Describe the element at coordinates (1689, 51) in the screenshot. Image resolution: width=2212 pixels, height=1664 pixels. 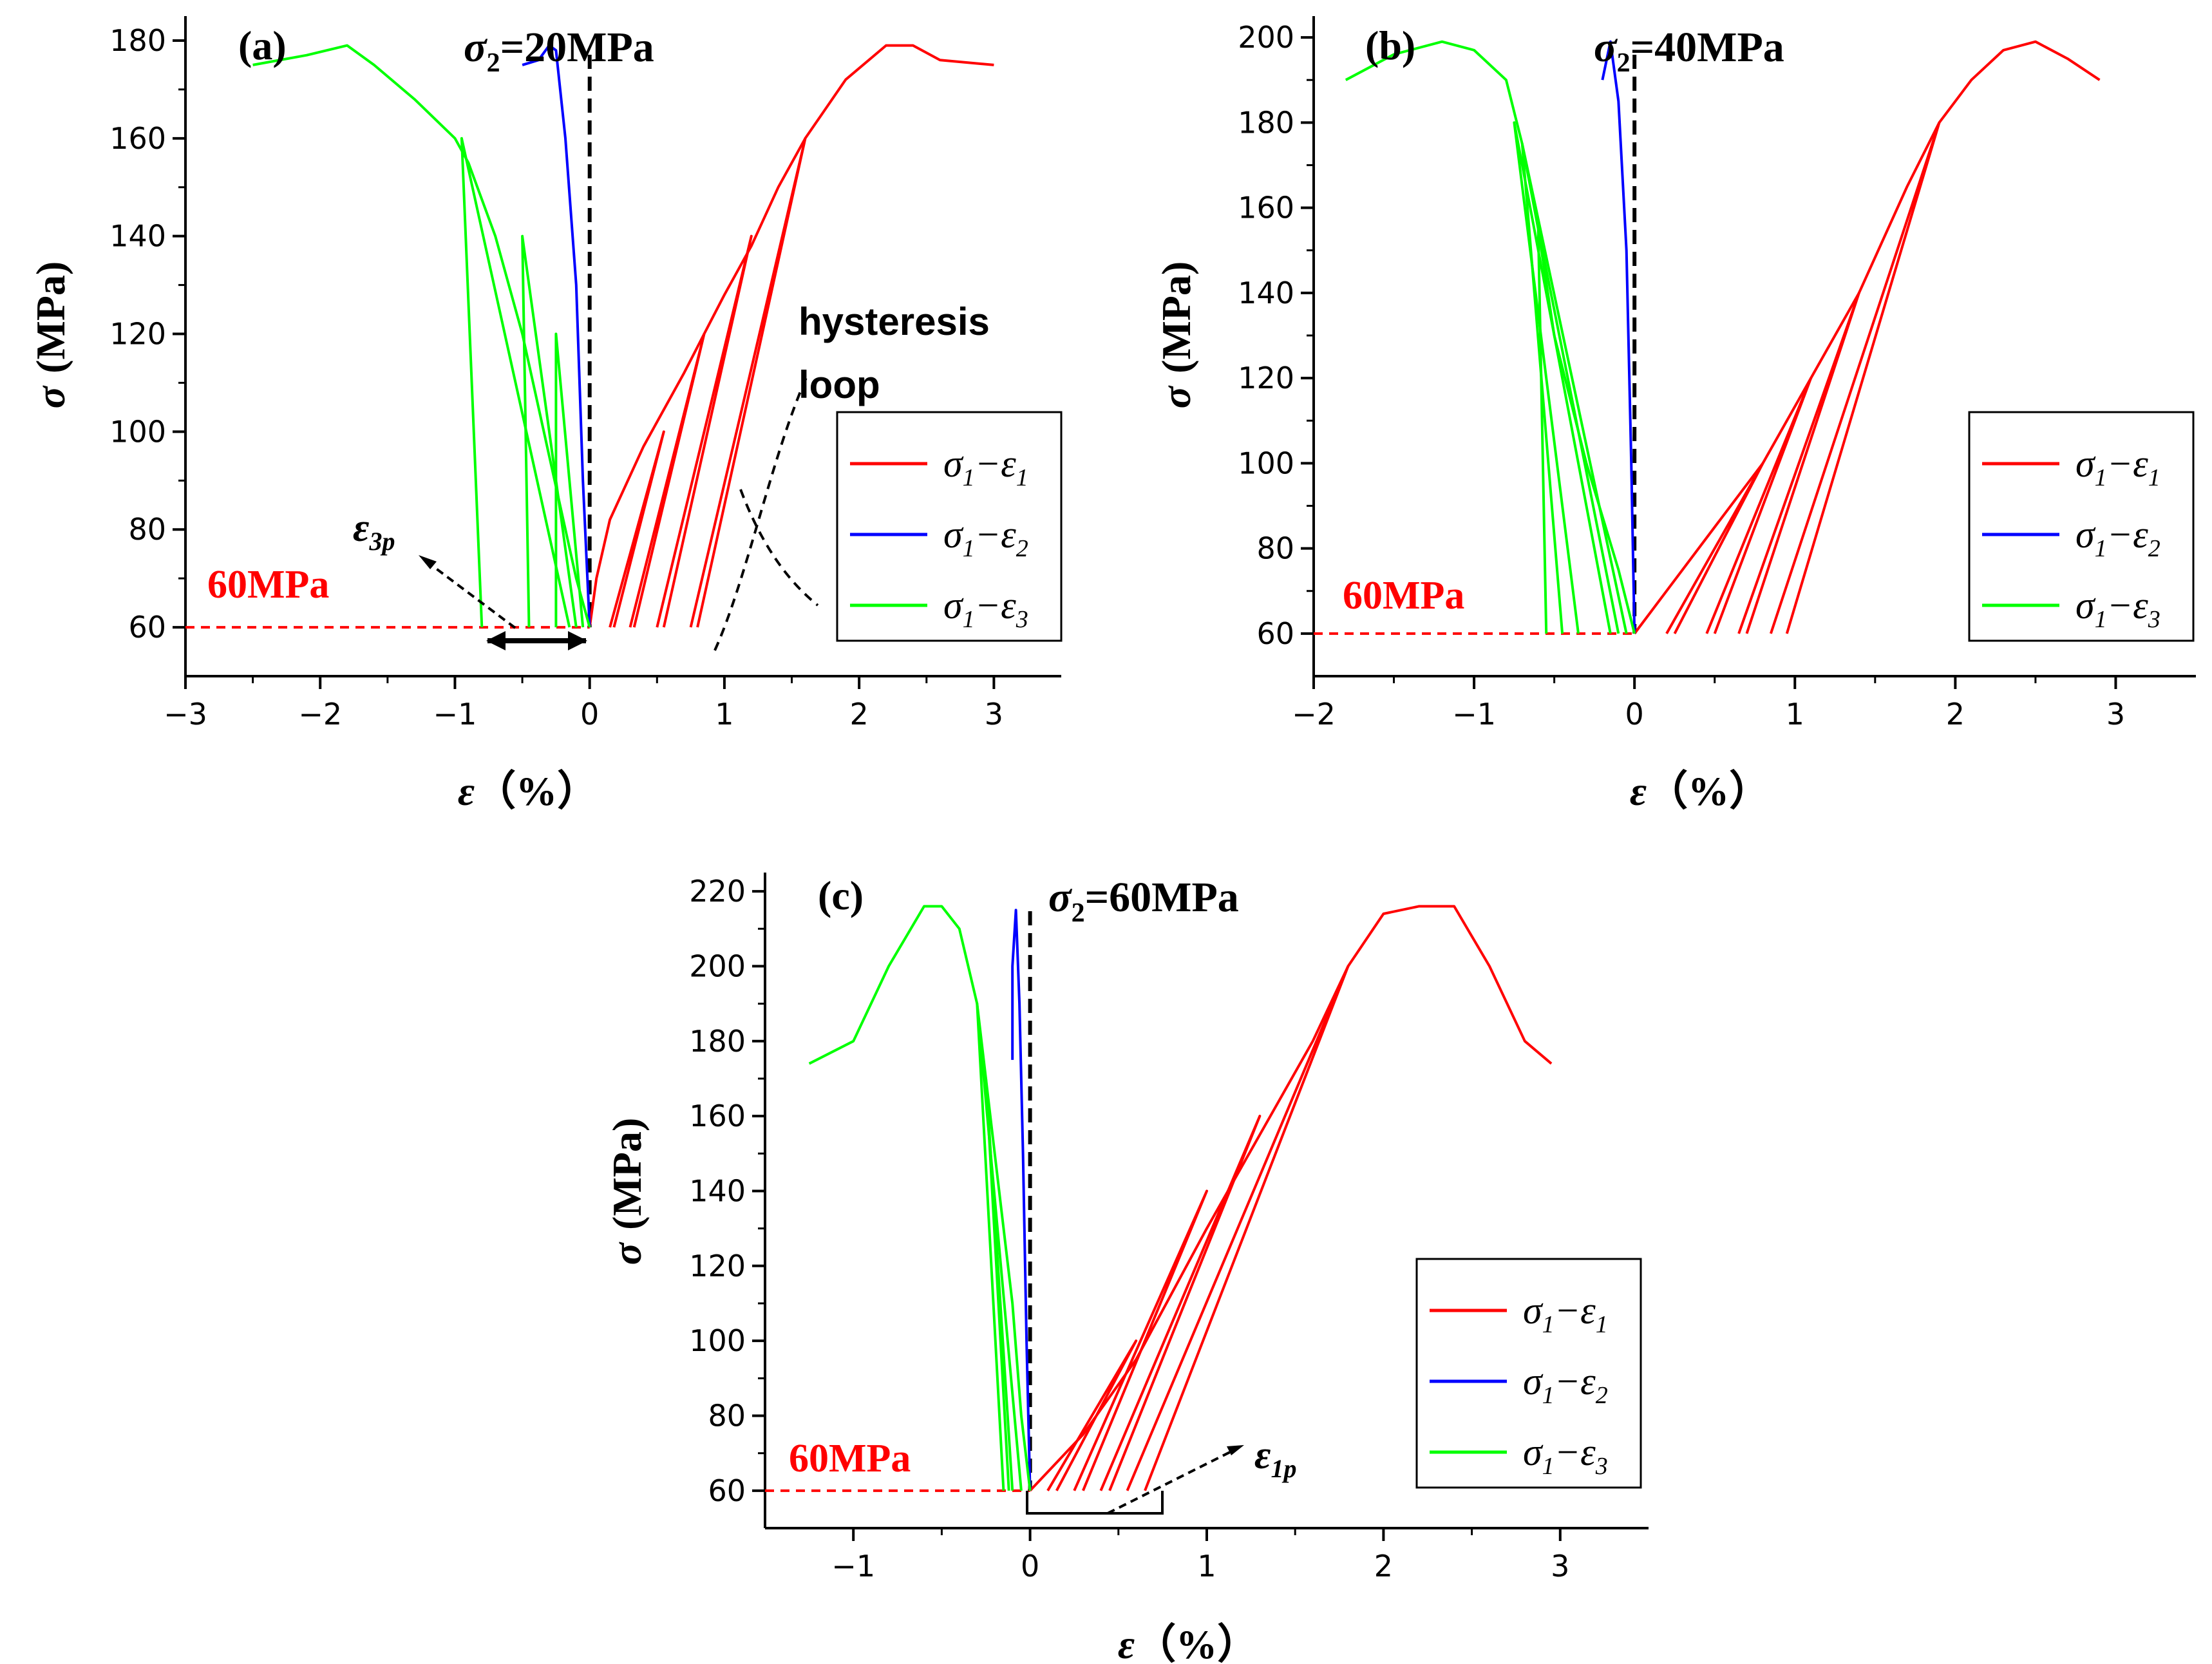
I see `panel-b-title: σ2=40MPa` at that location.